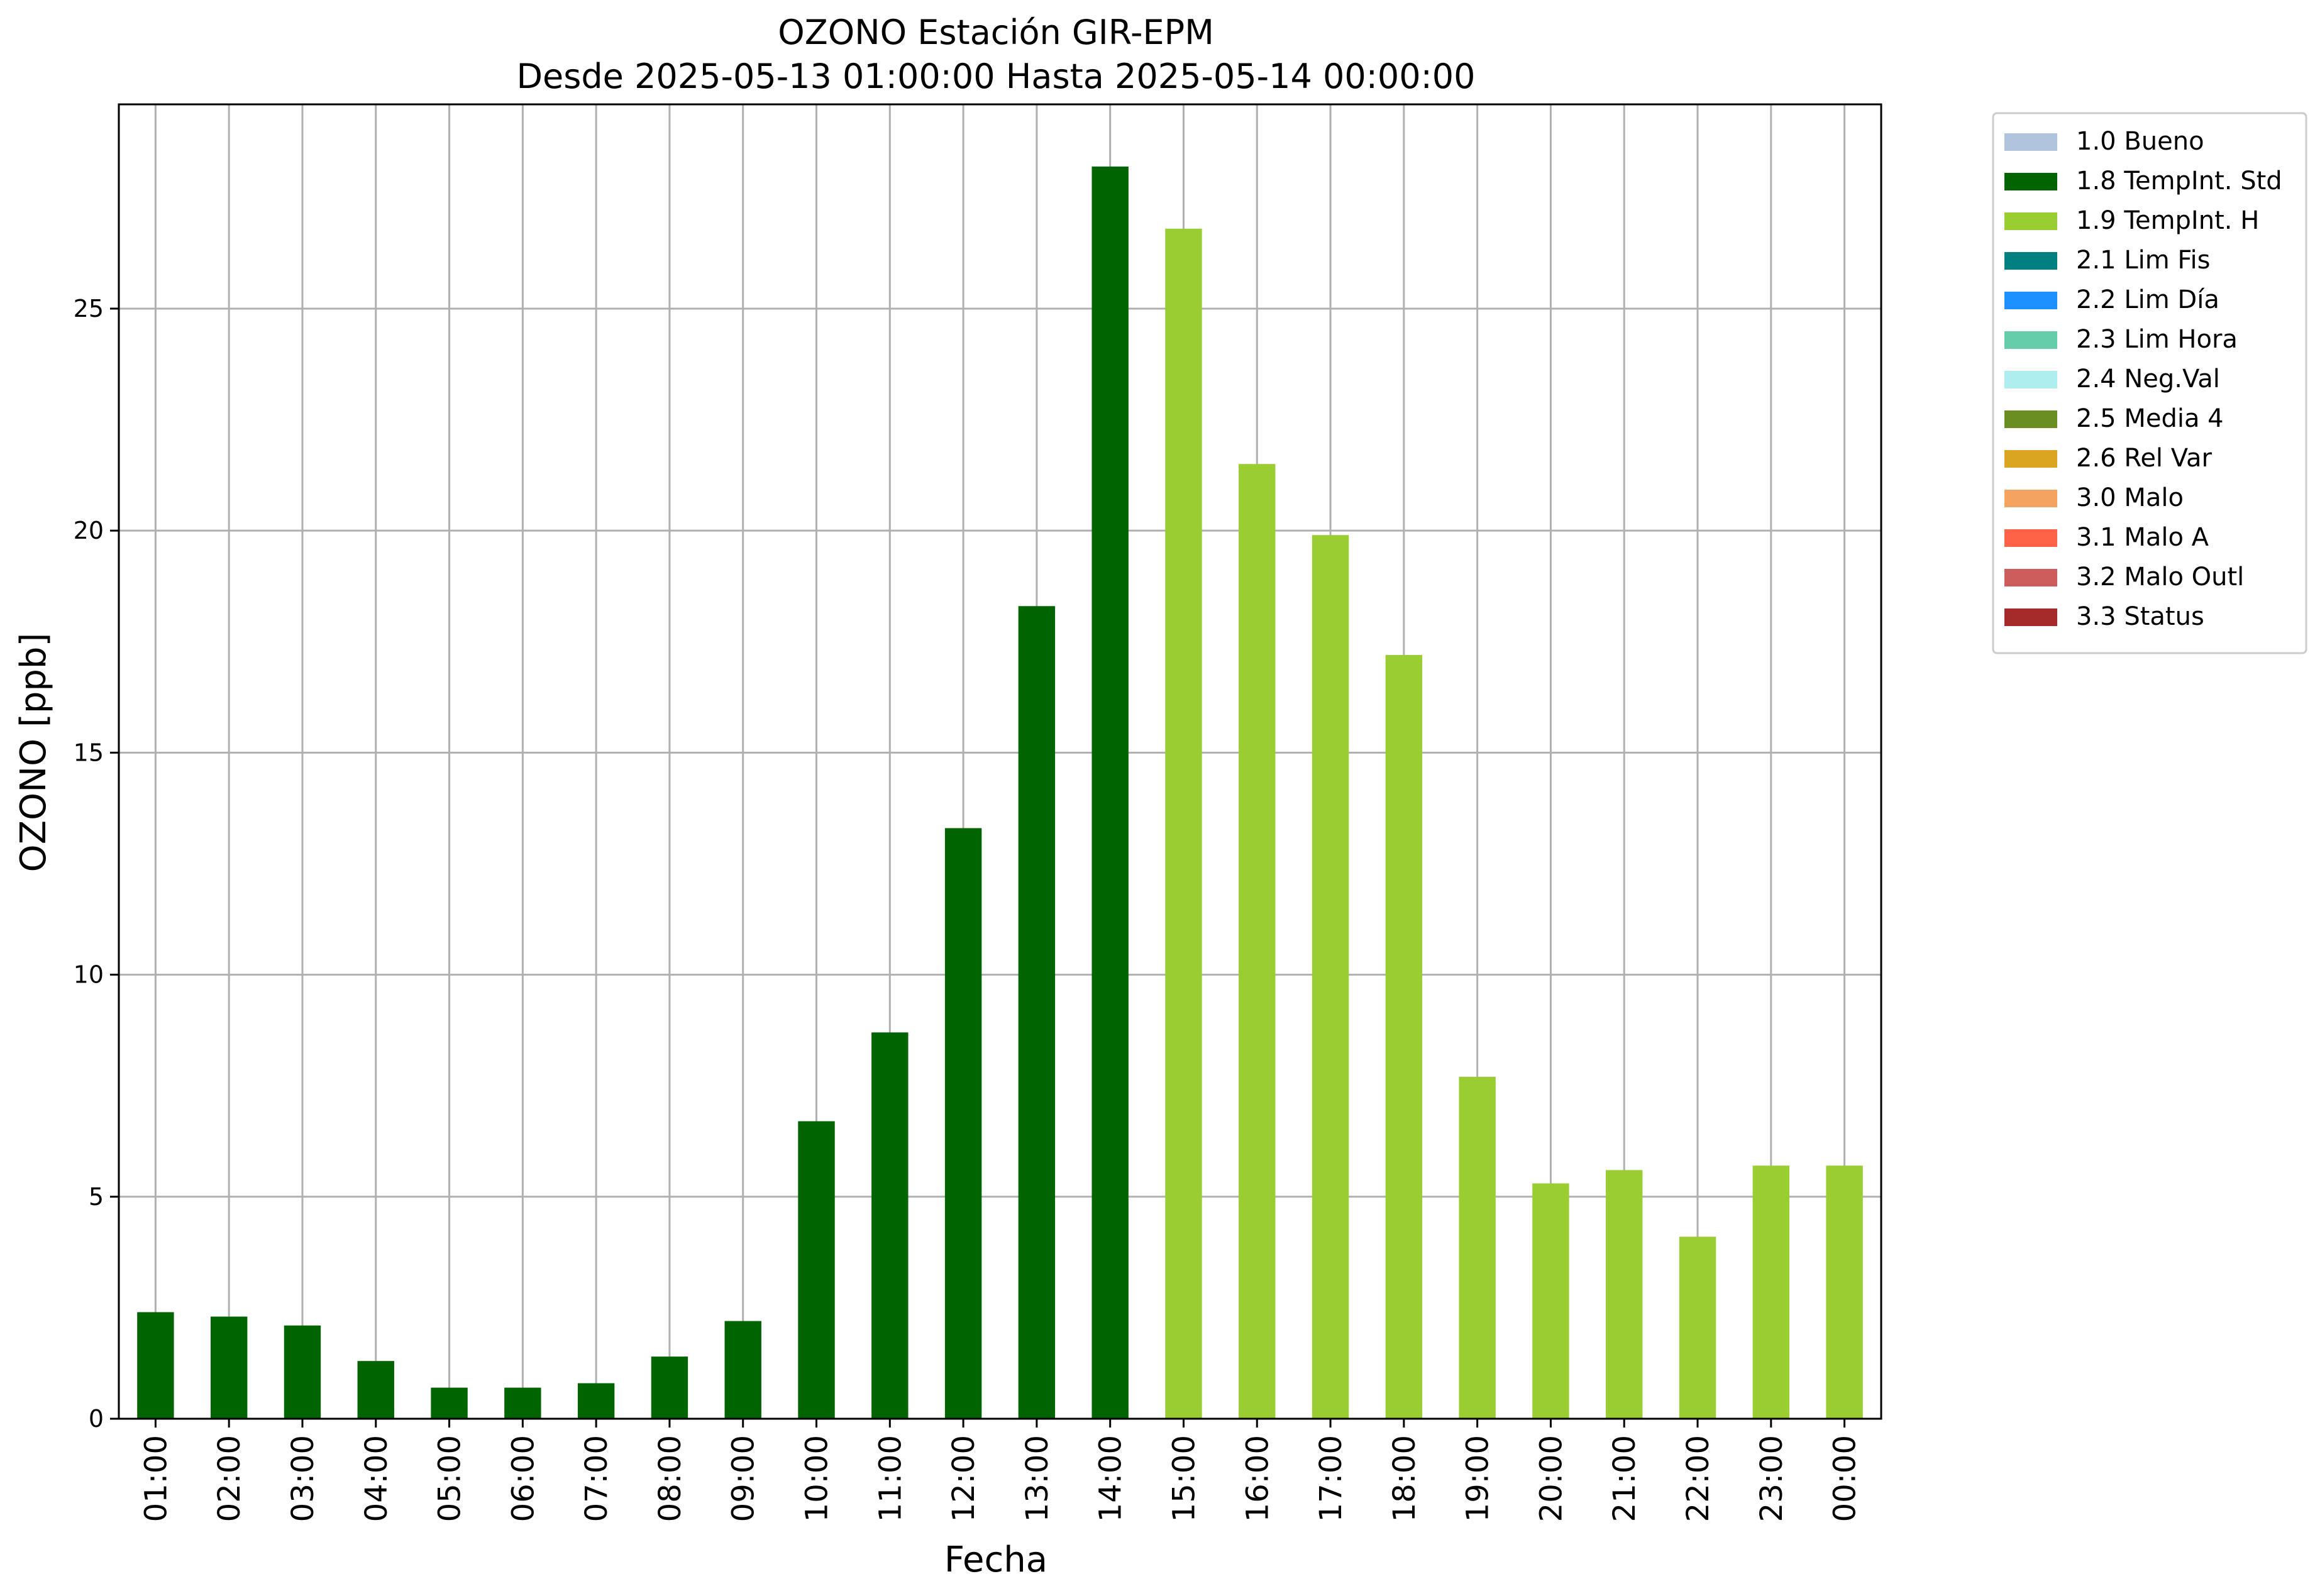 This screenshot has height=1596, width=2315. Describe the element at coordinates (96, 1419) in the screenshot. I see `y-tick-label: 0` at that location.